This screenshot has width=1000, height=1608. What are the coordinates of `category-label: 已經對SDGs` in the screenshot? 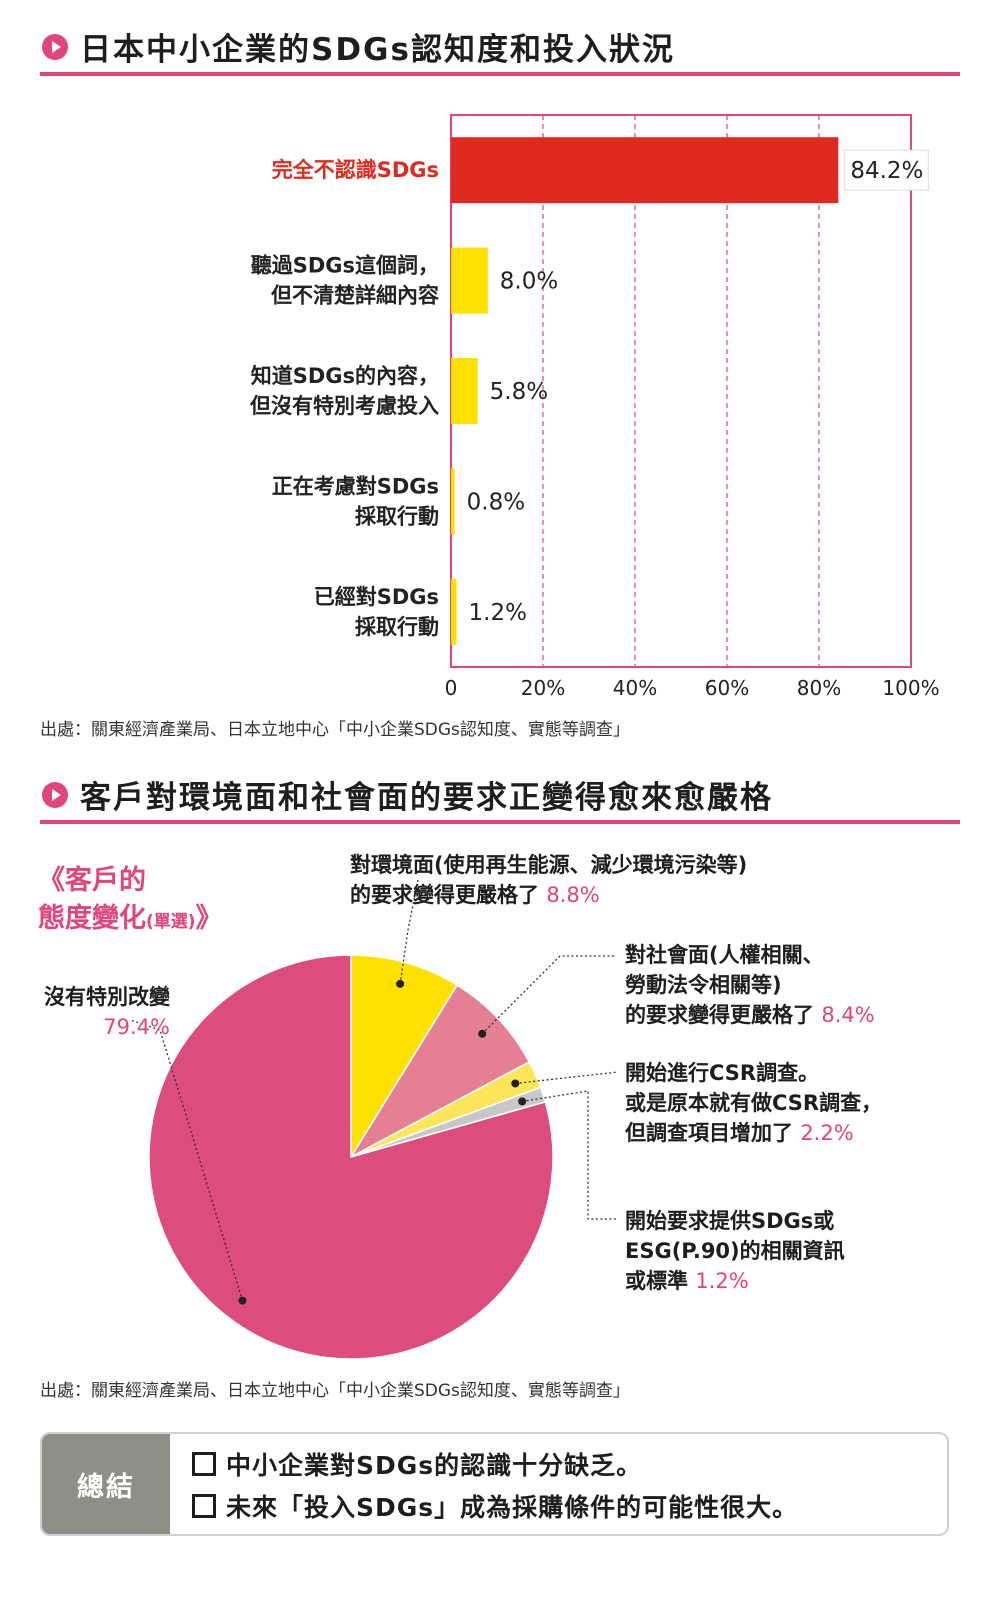 It's located at (376, 597).